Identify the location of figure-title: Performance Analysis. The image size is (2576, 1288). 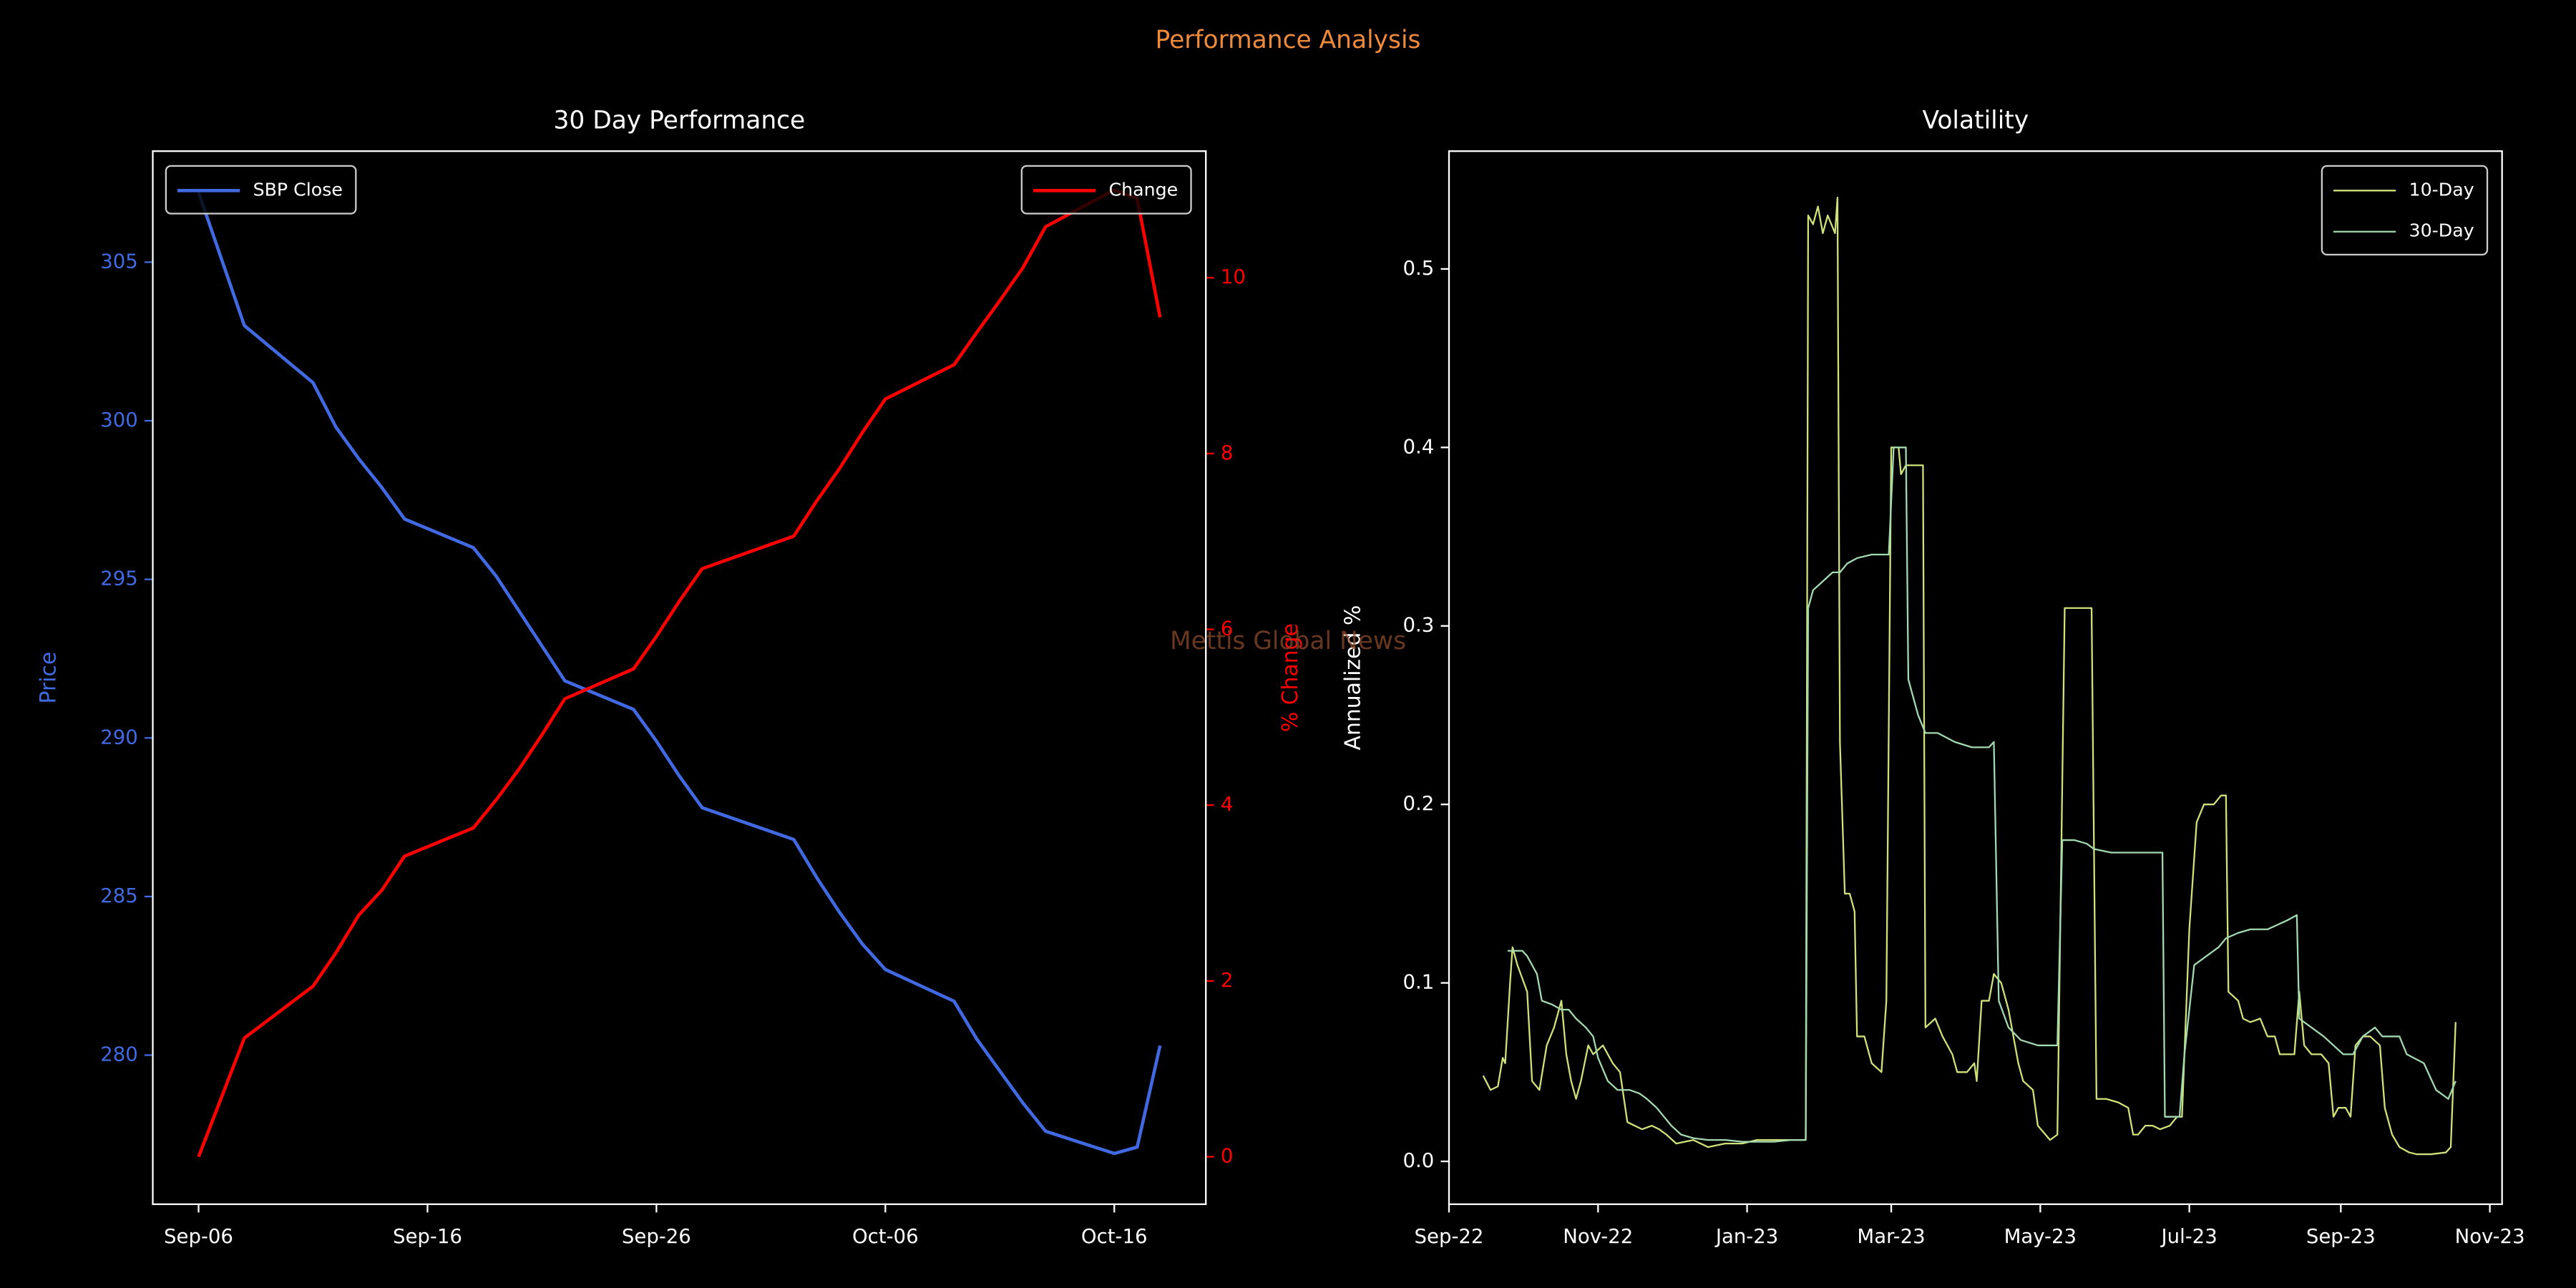
(1288, 40).